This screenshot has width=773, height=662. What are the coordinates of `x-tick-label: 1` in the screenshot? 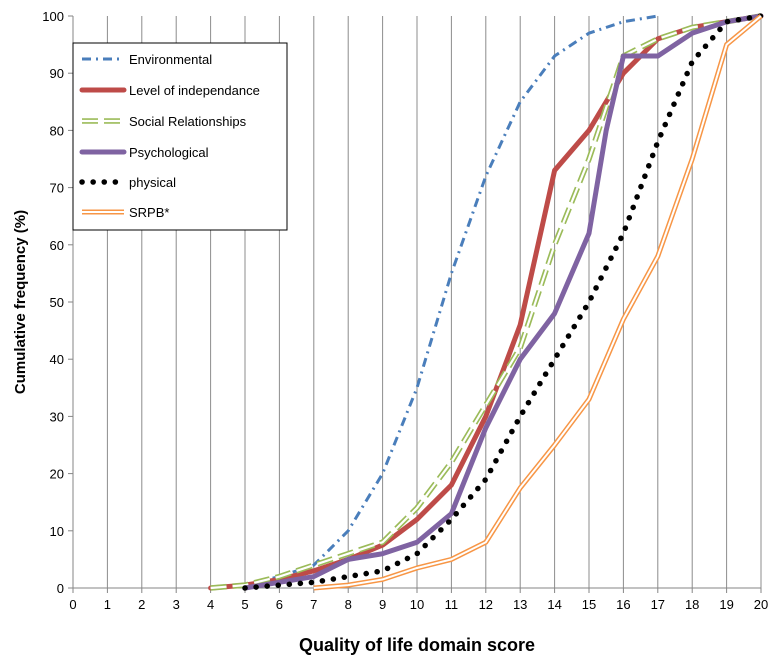 It's located at (107, 604).